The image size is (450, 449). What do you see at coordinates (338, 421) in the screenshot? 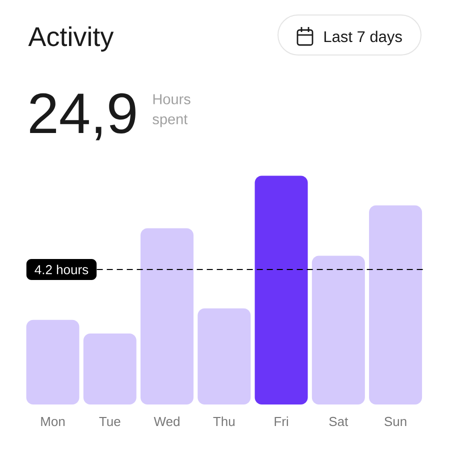
I see `x-tick-label: Sat` at bounding box center [338, 421].